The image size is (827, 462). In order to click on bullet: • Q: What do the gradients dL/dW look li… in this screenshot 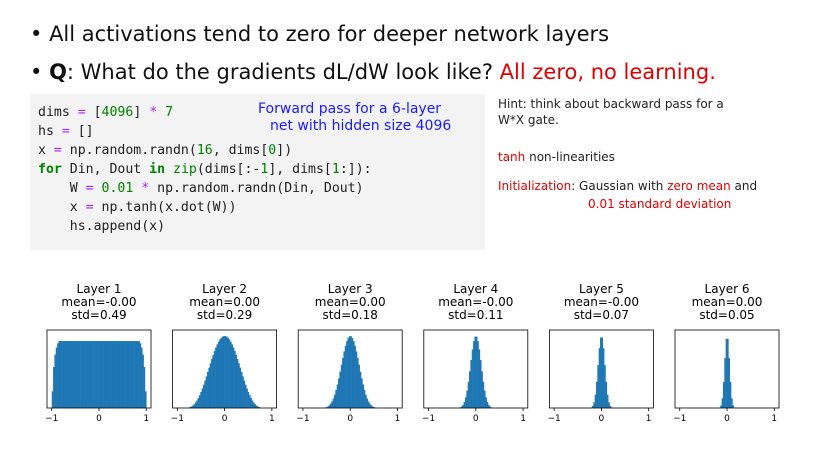, I will do `click(373, 72)`.